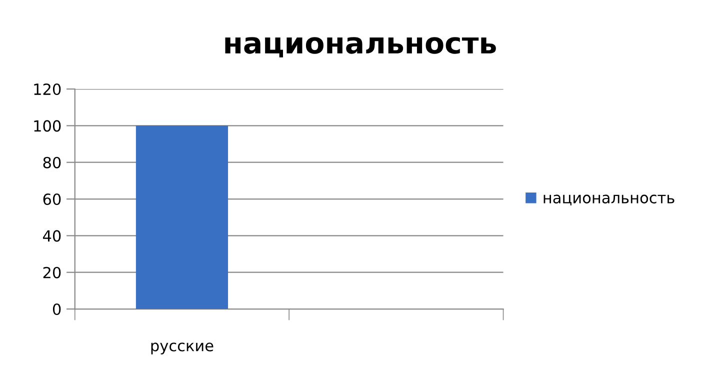 The image size is (720, 378). What do you see at coordinates (182, 348) in the screenshot?
I see `x-tick-label: русские` at bounding box center [182, 348].